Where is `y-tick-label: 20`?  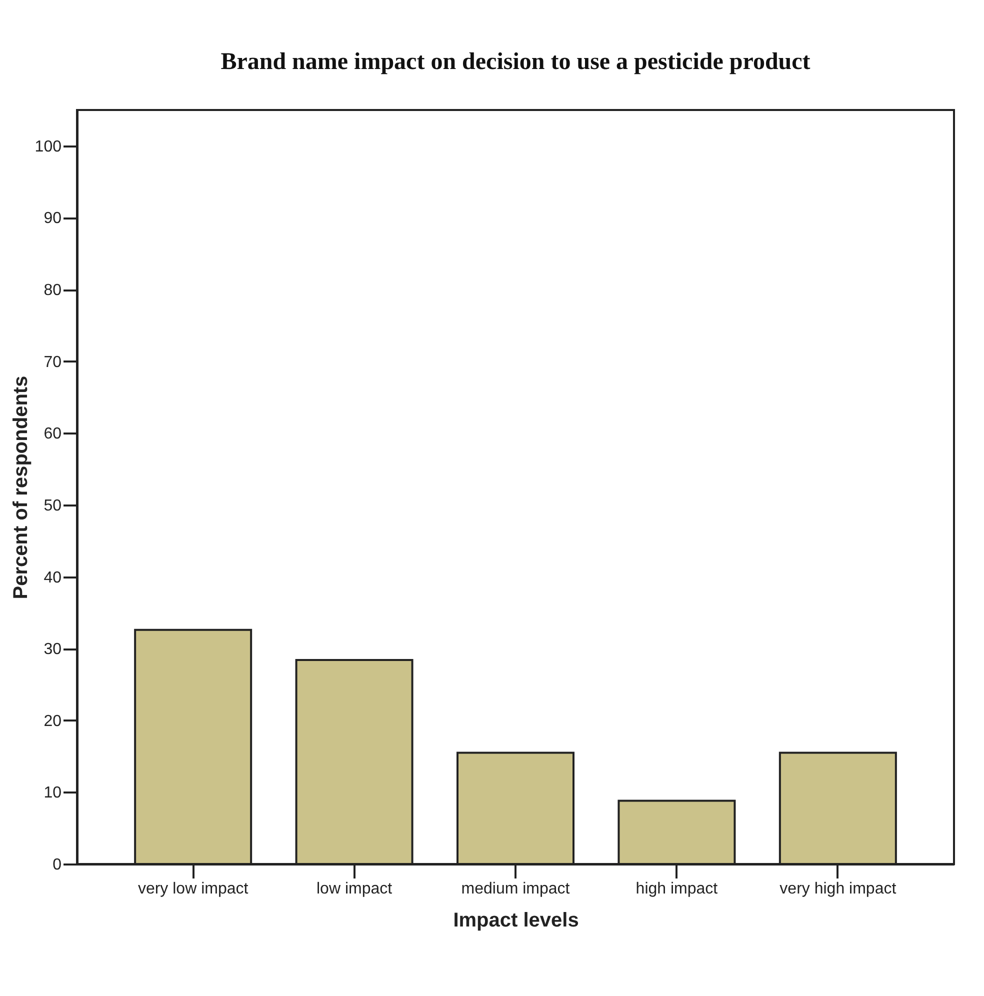
y-tick-label: 20 is located at coordinates (53, 721).